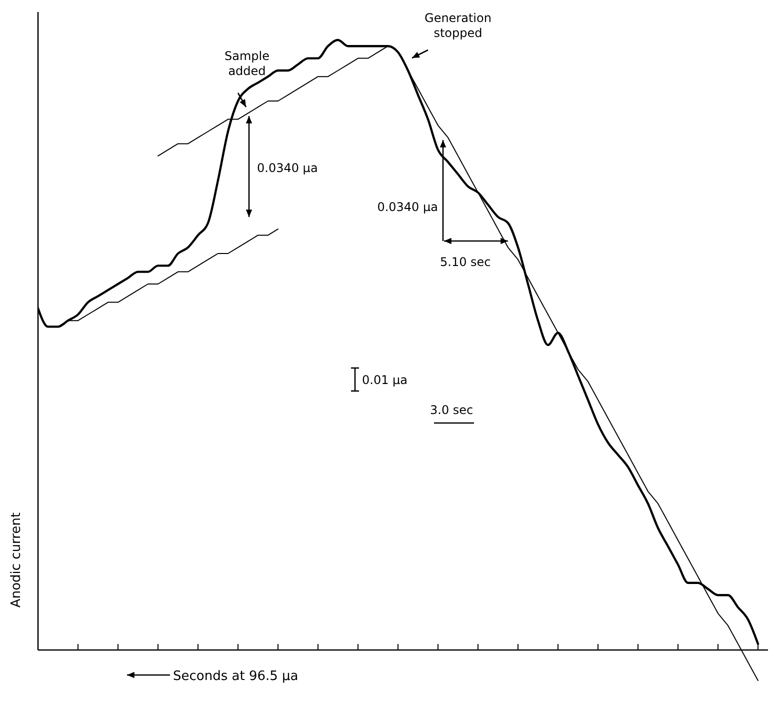 Image resolution: width=784 pixels, height=701 pixels. Describe the element at coordinates (16, 560) in the screenshot. I see `y-axis-title: Anodic current` at that location.